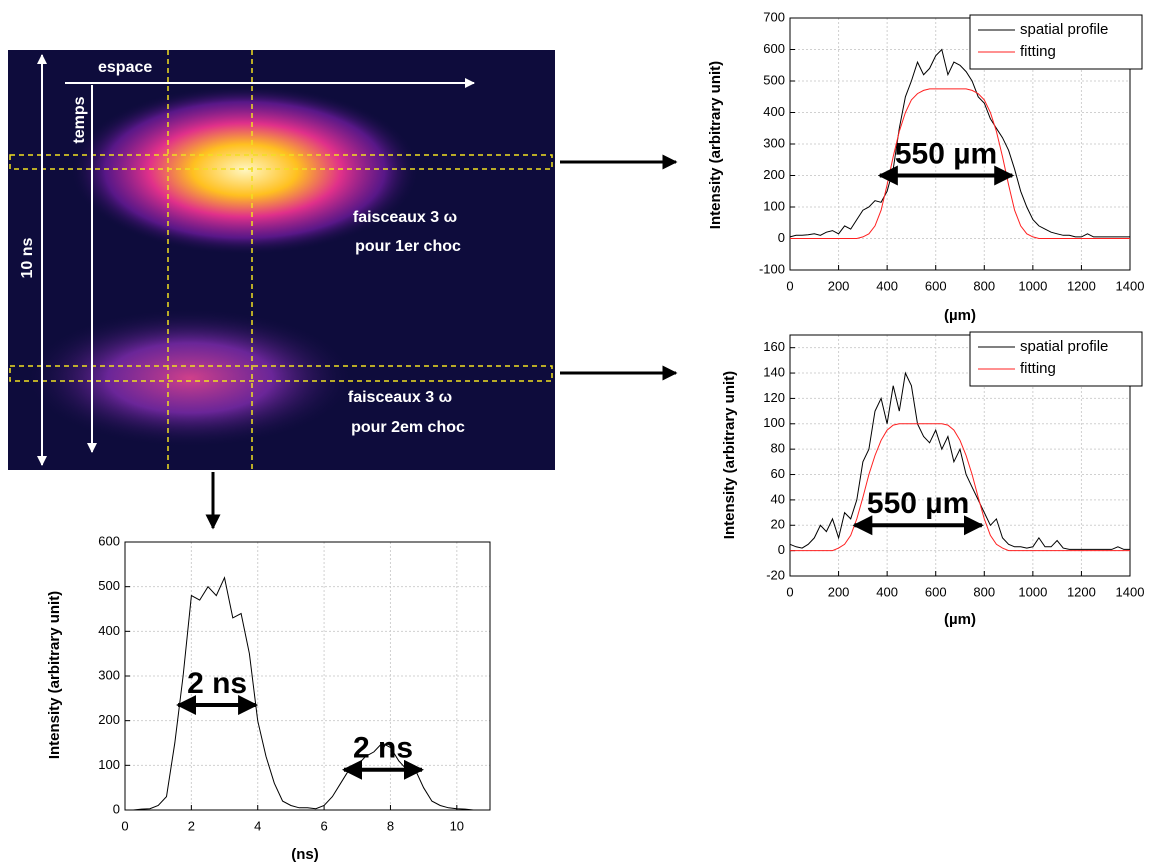  Describe the element at coordinates (778, 473) in the screenshot. I see `y-tick-label: 60` at that location.